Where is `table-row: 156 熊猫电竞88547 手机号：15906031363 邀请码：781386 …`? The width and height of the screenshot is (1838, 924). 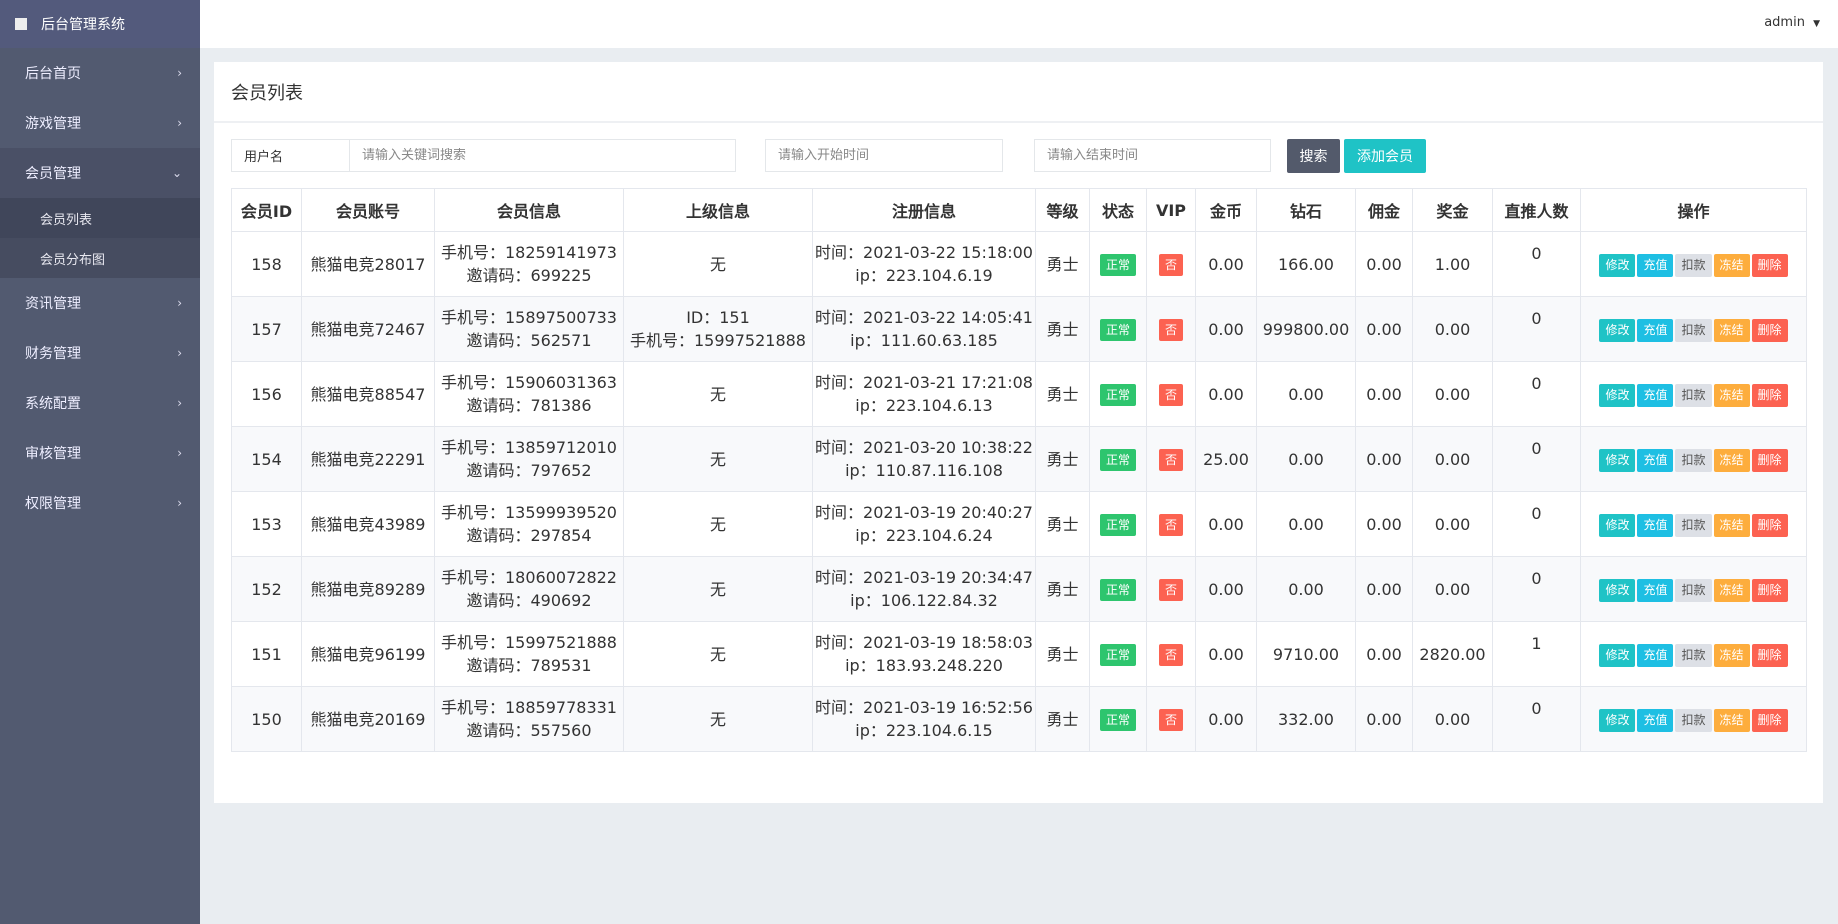 table-row: 156 熊猫电竞88547 手机号：15906031363 邀请码：781386 … is located at coordinates (1019, 394).